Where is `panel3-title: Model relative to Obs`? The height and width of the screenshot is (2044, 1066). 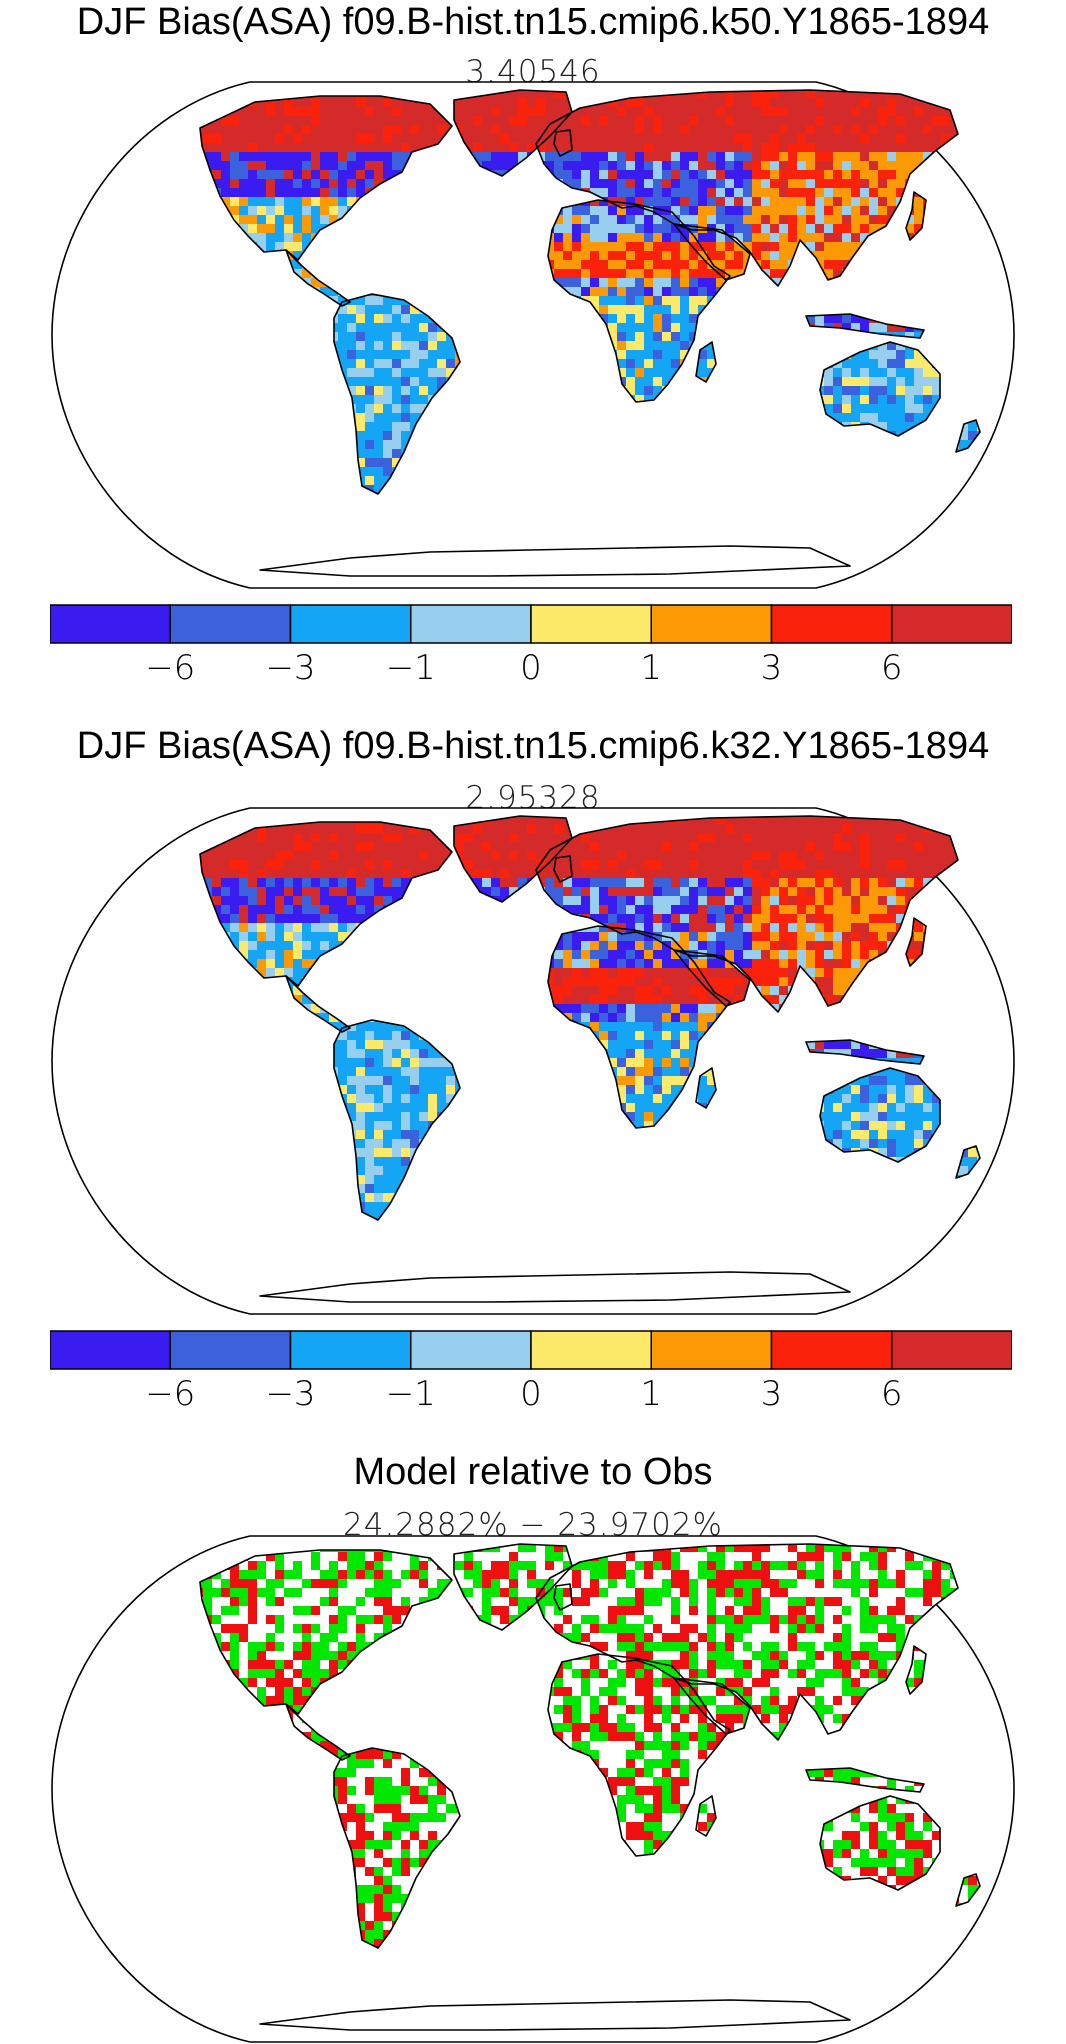
panel3-title: Model relative to Obs is located at coordinates (533, 1472).